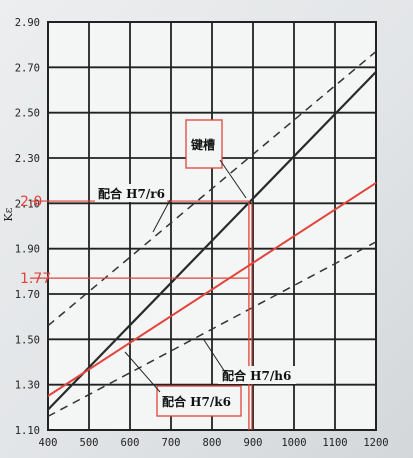 The height and width of the screenshot is (458, 413). I want to click on x-tick-label: 800, so click(212, 443).